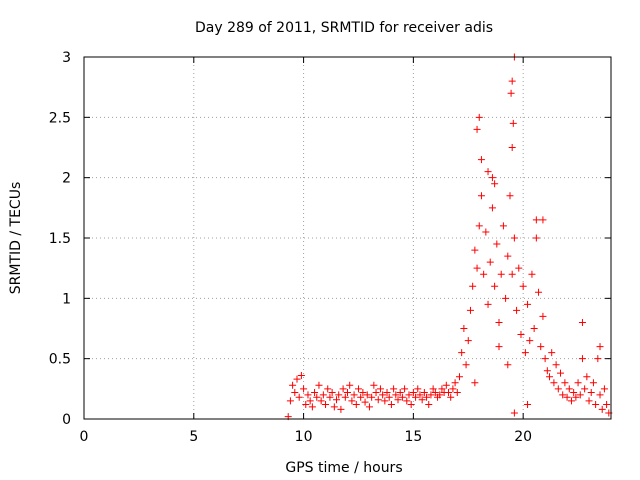 This screenshot has width=640, height=480. I want to click on y-tick-label: 1.5, so click(60, 239).